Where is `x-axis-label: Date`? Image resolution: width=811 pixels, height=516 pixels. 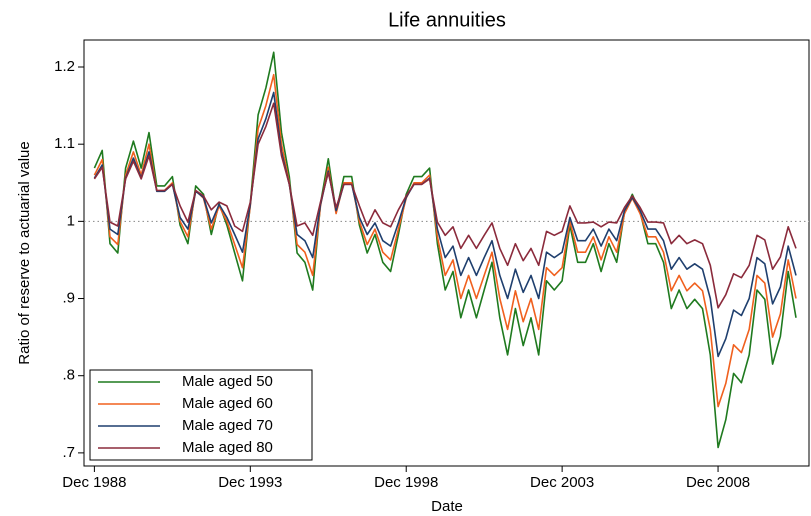 x-axis-label: Date is located at coordinates (447, 506).